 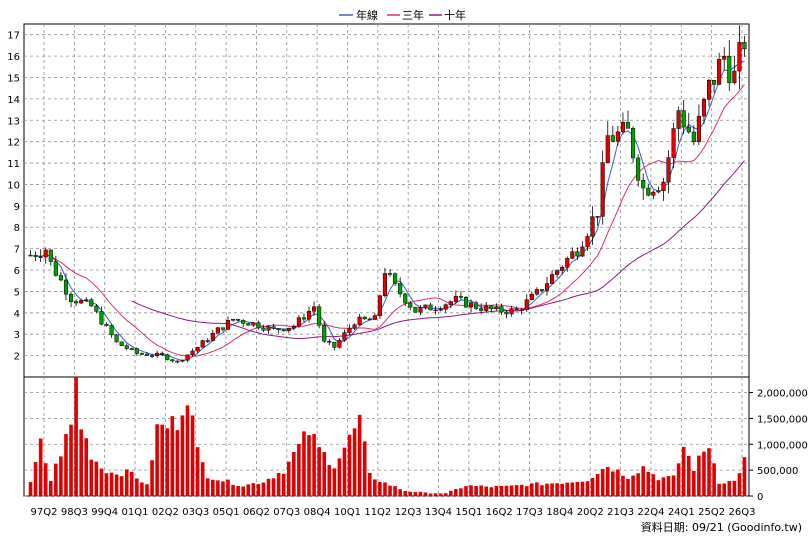 What do you see at coordinates (104, 512) in the screenshot?
I see `x-tick-label: 99Q4` at bounding box center [104, 512].